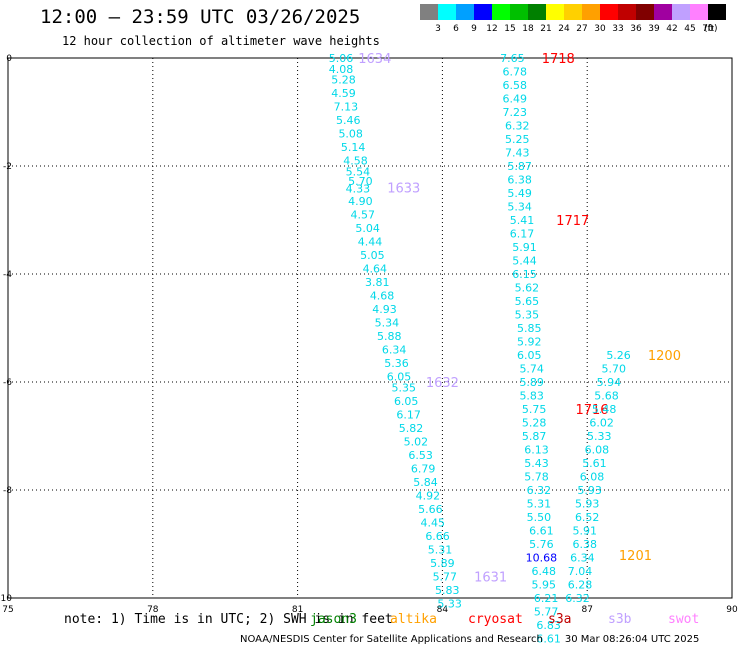  I want to click on pass-time-label: 1633, so click(403, 189).